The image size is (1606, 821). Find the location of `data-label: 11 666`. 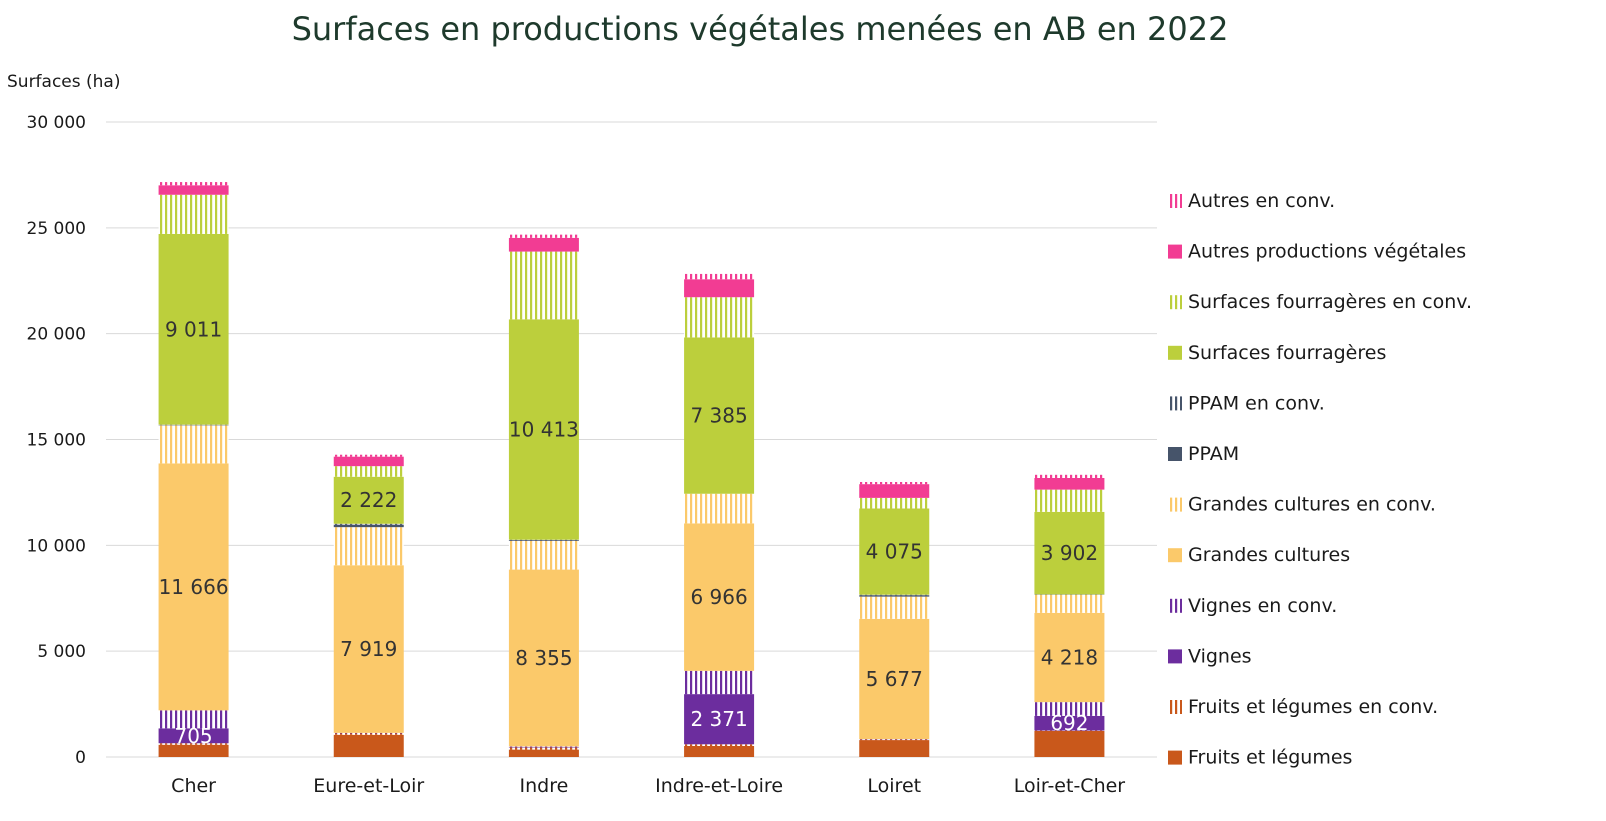

data-label: 11 666 is located at coordinates (194, 587).